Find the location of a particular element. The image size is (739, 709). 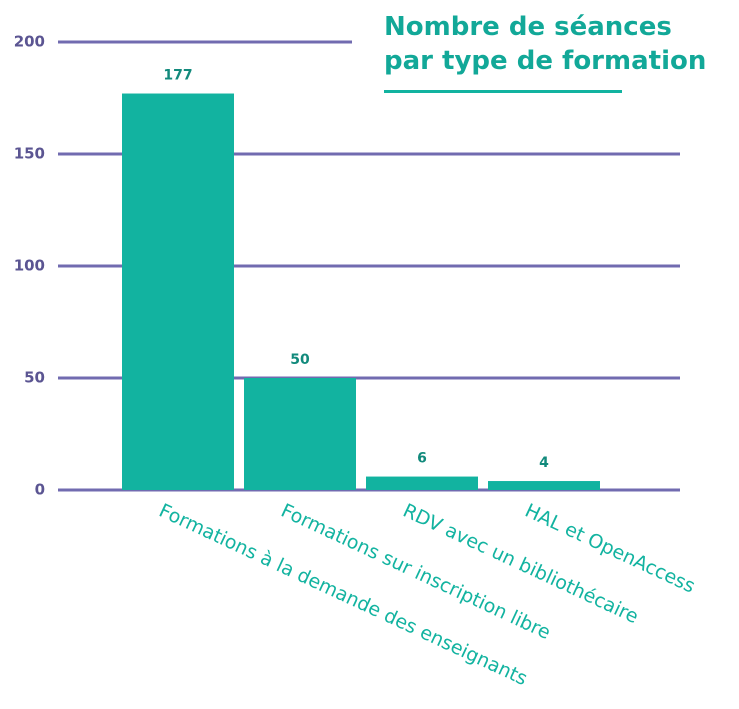

value-label: 177 is located at coordinates (177, 76).